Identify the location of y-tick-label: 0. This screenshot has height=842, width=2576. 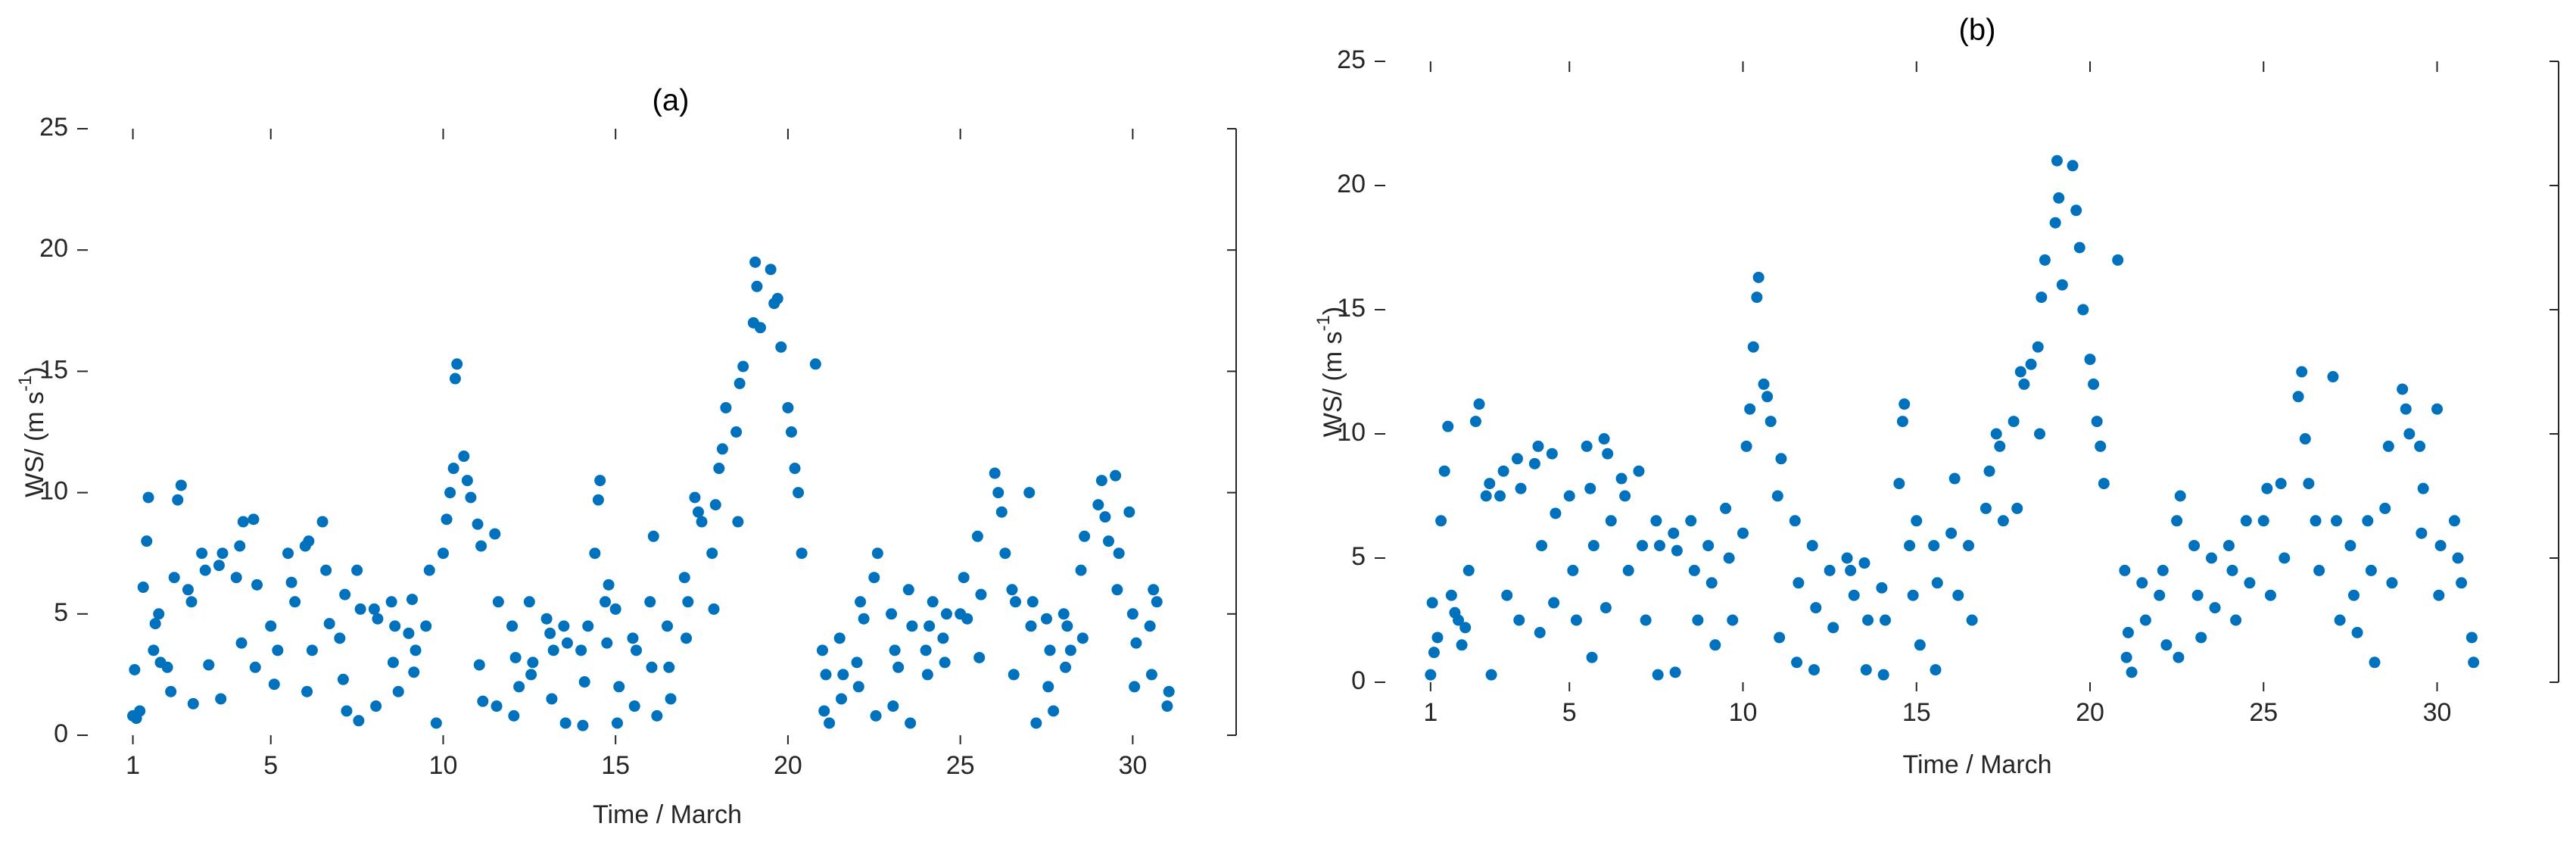
(61, 733).